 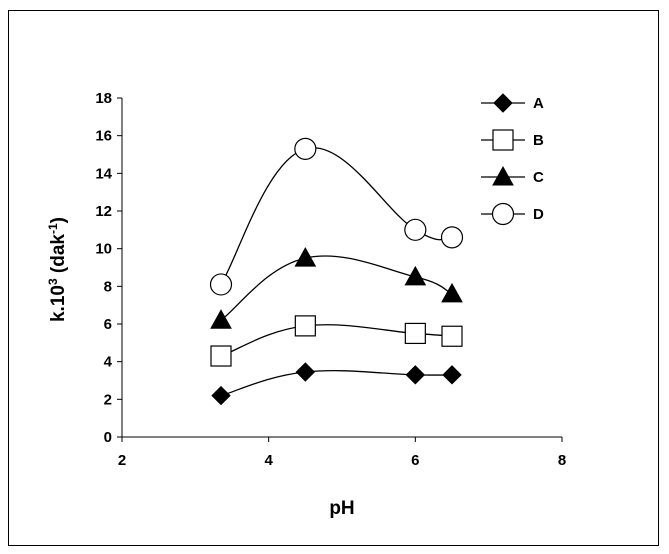 I want to click on series-d, so click(x=336, y=216).